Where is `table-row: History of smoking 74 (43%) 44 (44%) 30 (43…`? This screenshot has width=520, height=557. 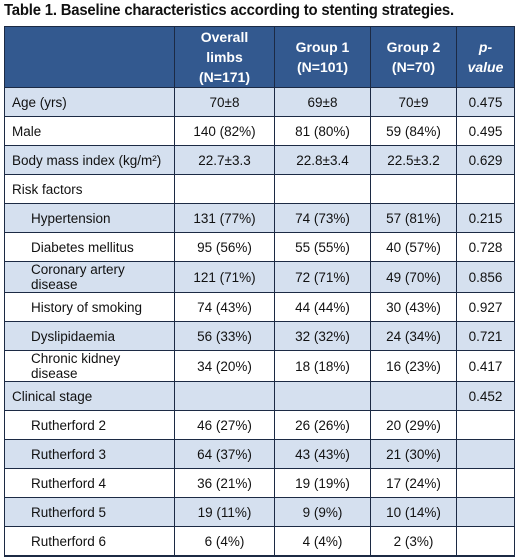
table-row: History of smoking 74 (43%) 44 (44%) 30 (43… is located at coordinates (259, 307).